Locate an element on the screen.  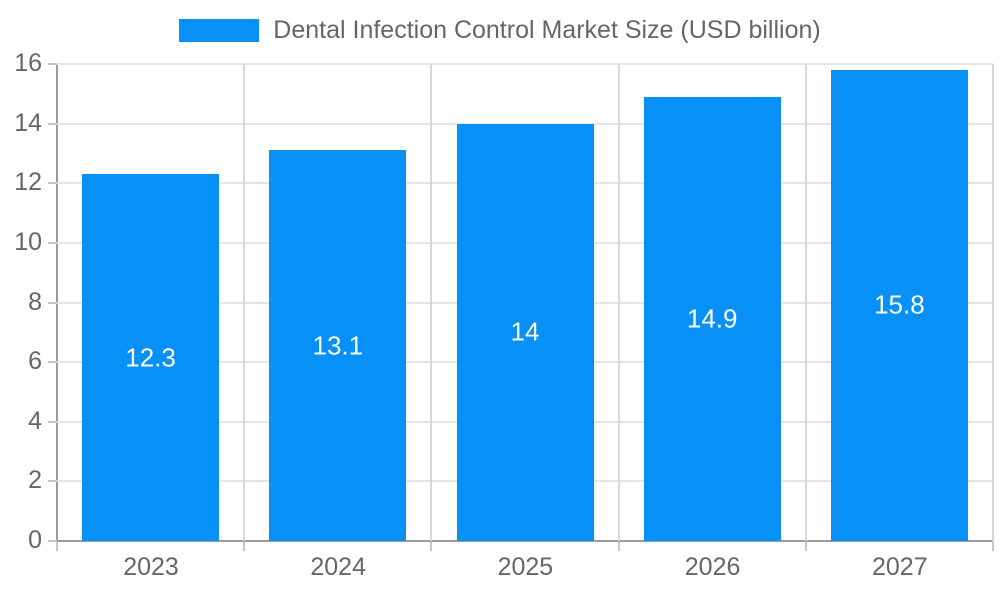
y-axis-tick-label: 10 is located at coordinates (28, 241).